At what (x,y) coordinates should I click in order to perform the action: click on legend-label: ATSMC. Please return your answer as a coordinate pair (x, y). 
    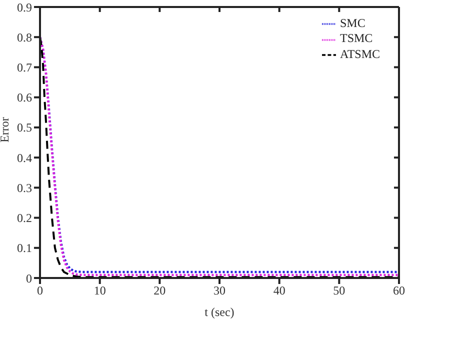
    Looking at the image, I should click on (360, 53).